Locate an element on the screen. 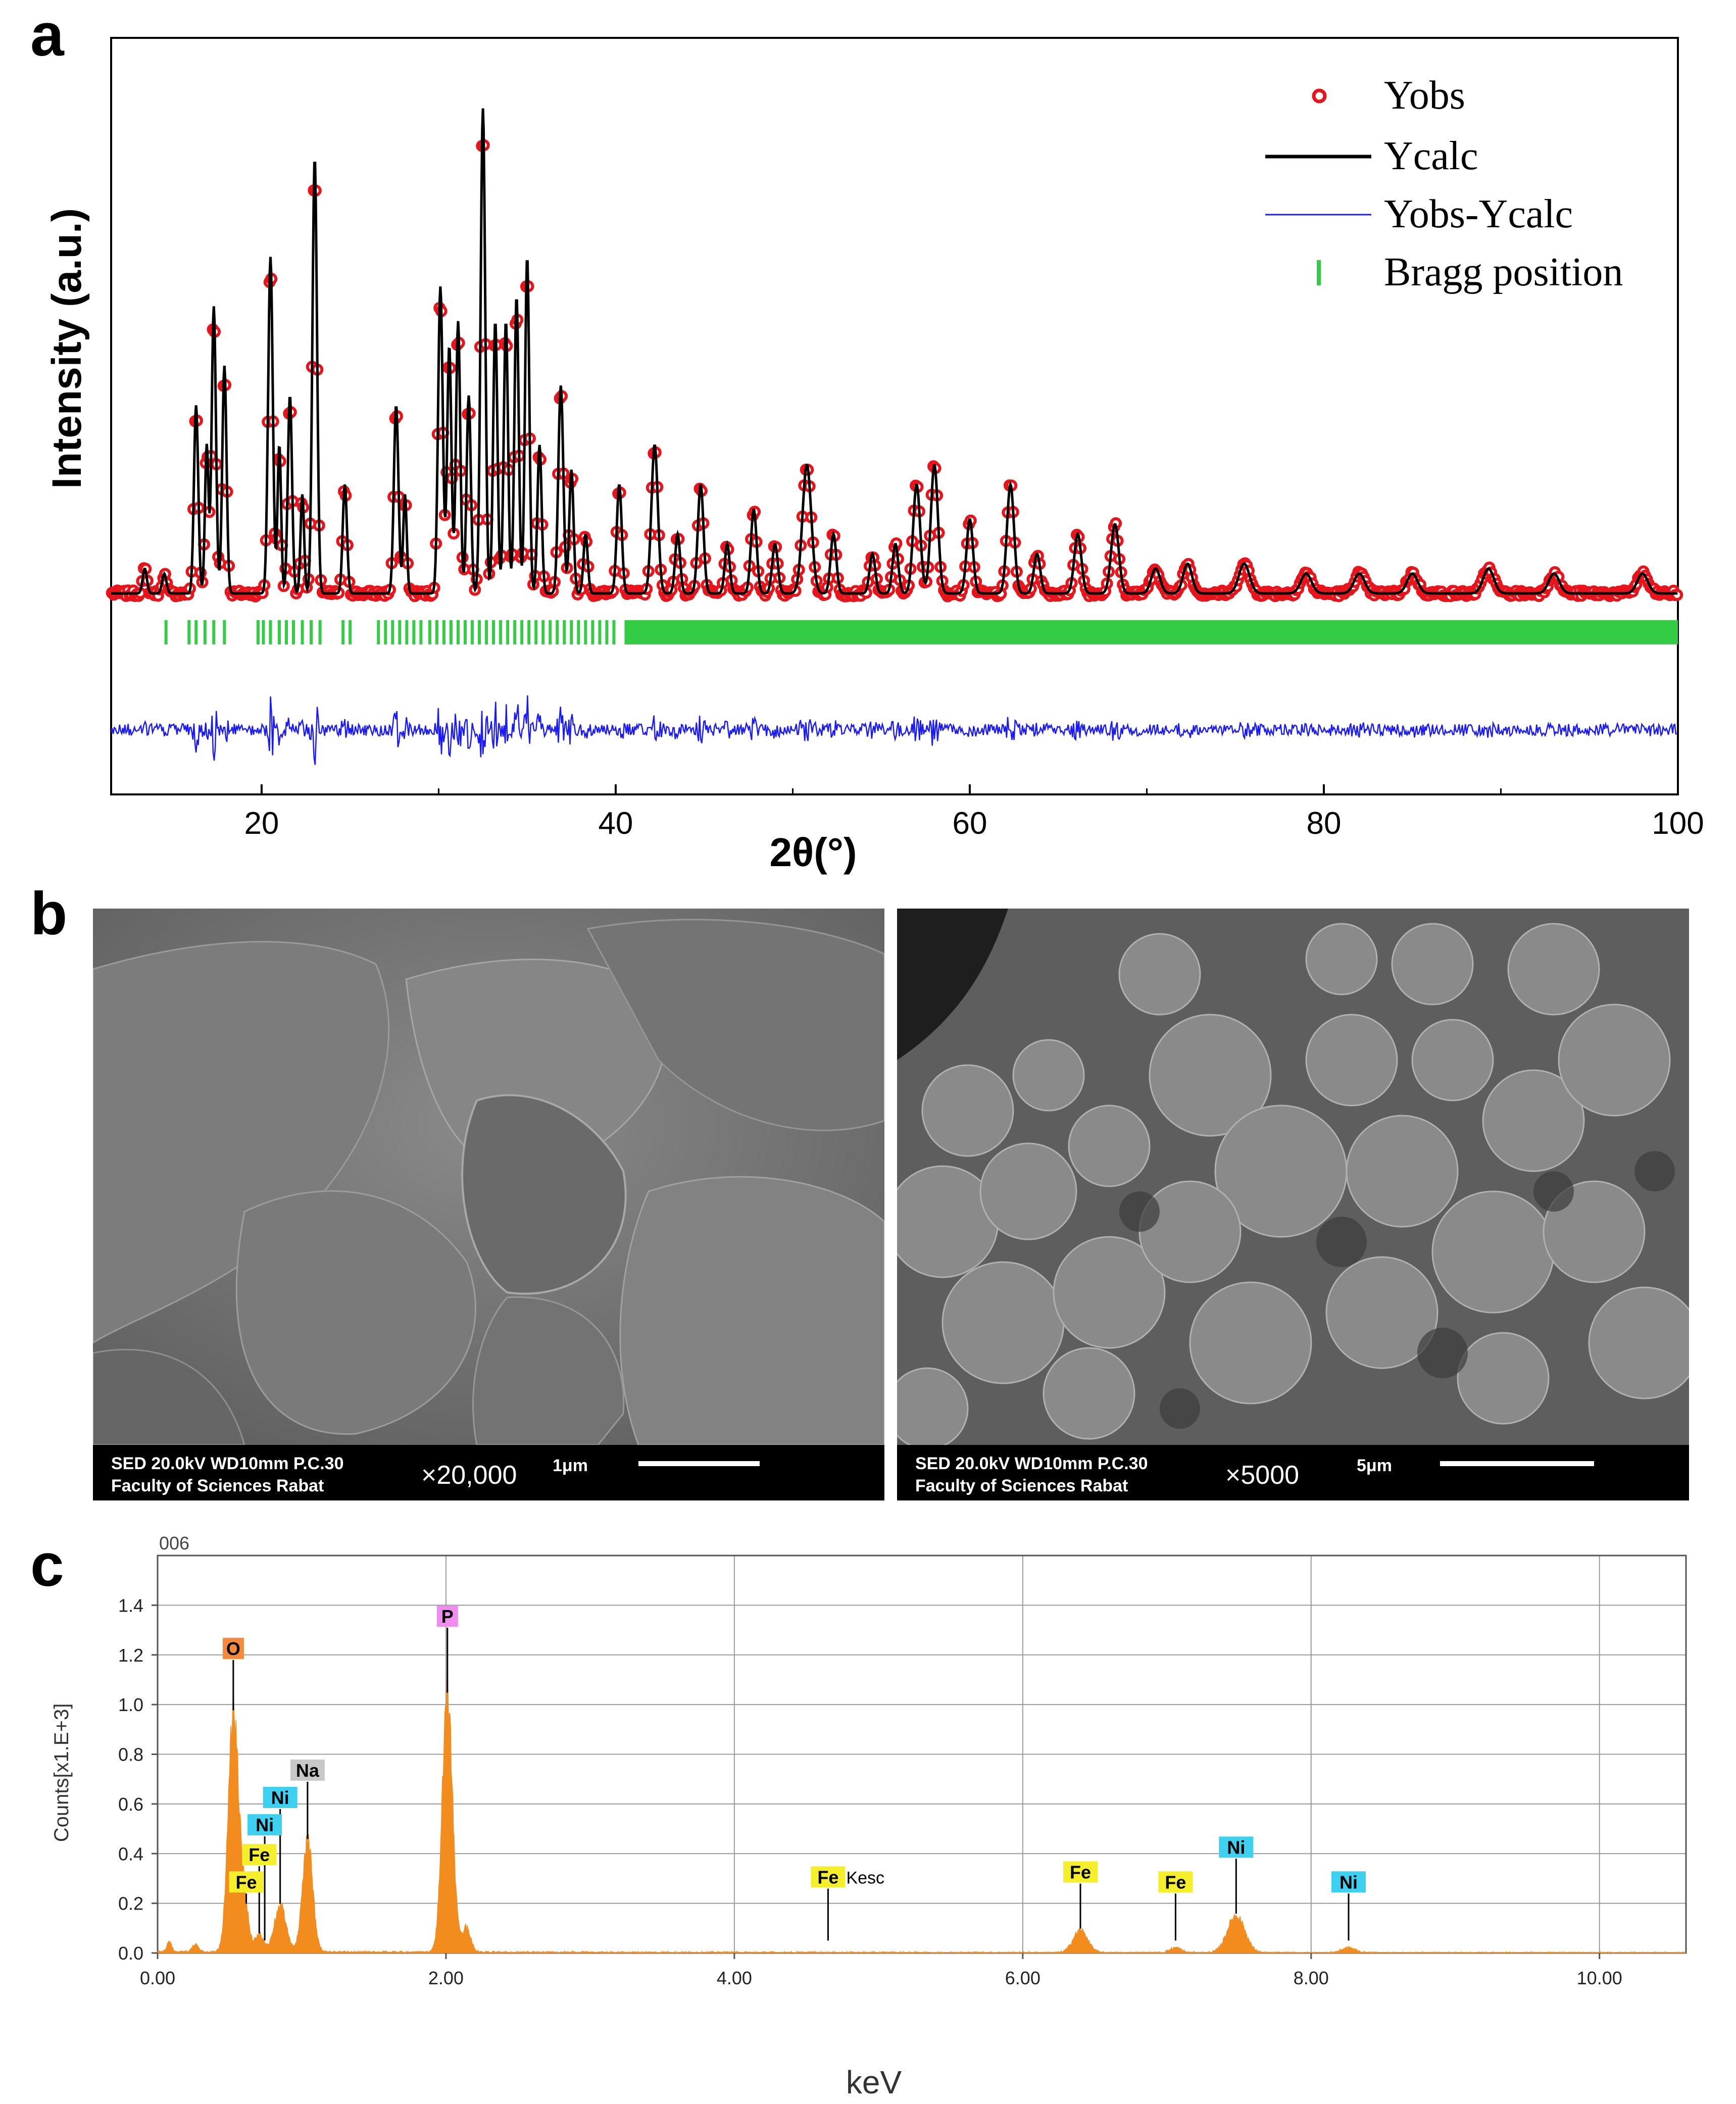 The height and width of the screenshot is (2104, 1736). y-tick-label: 0.4 is located at coordinates (130, 1853).